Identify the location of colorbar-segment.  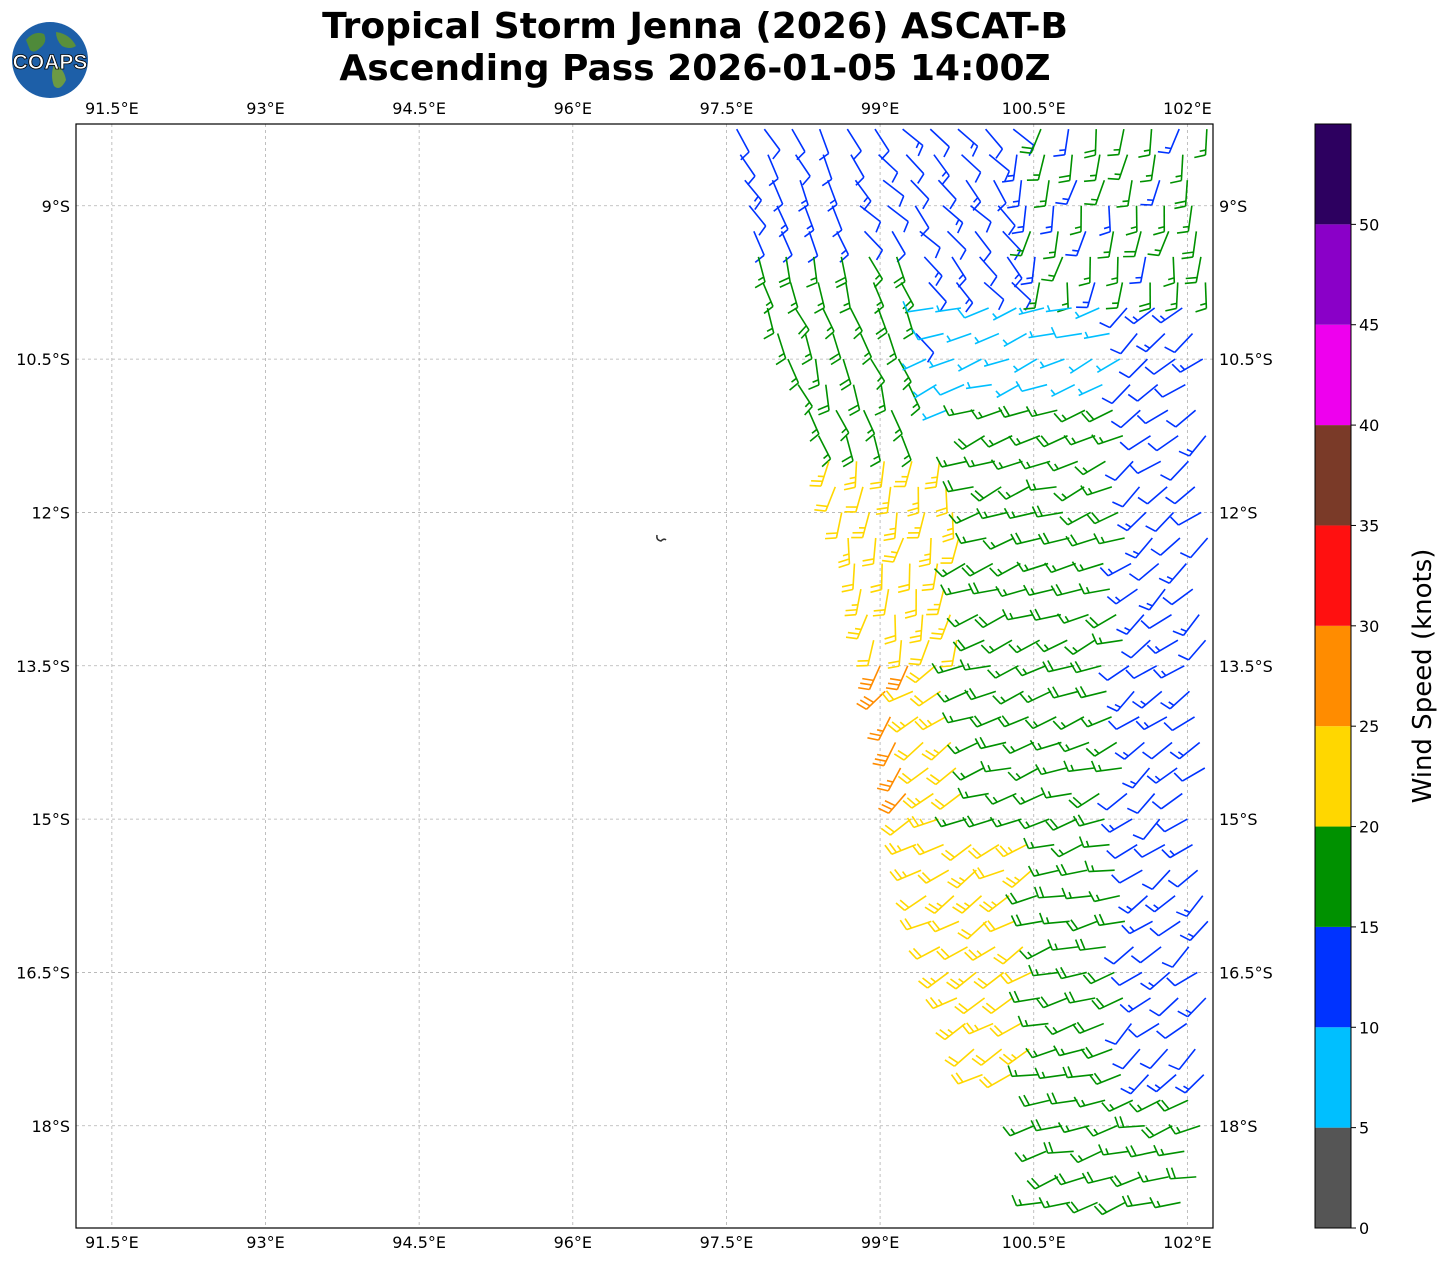
(1333, 475).